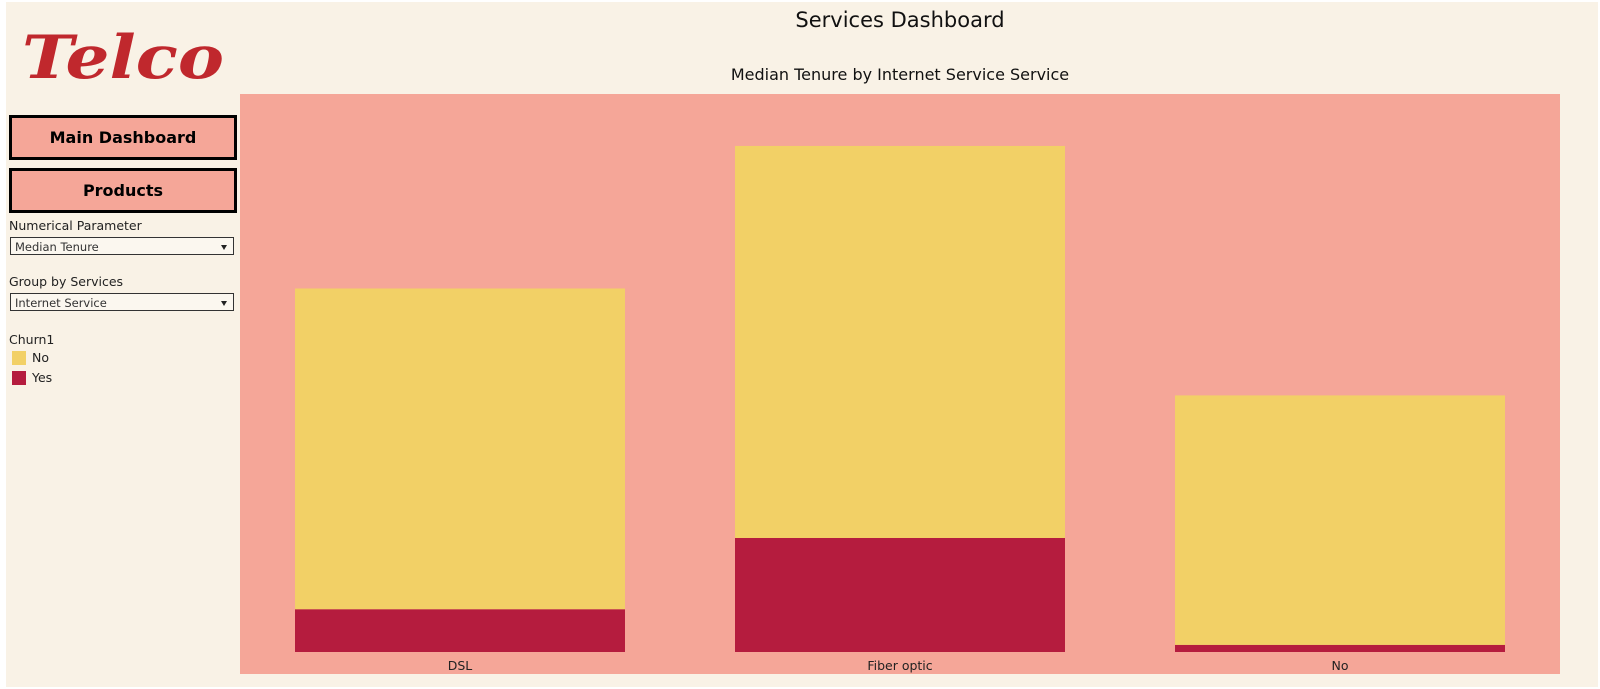 This screenshot has width=1600, height=689. I want to click on logo-text: Telco, so click(123, 58).